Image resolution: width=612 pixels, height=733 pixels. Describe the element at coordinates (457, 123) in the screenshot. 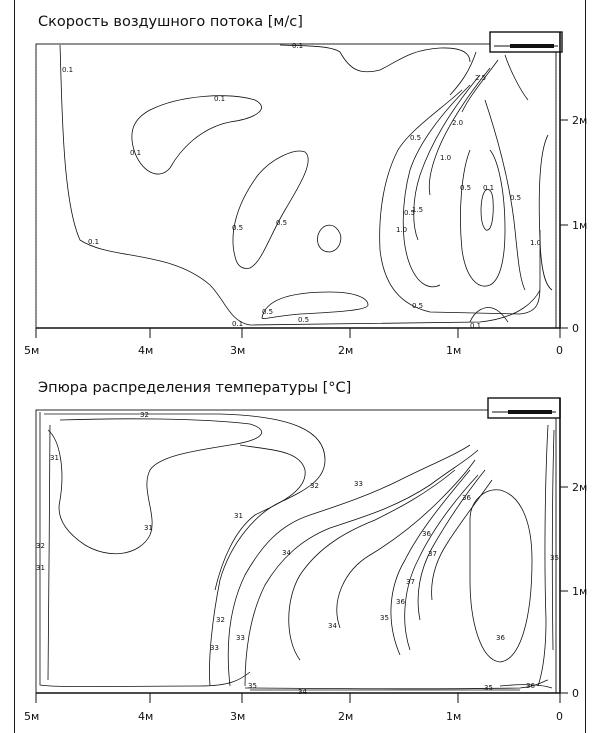

I see `contour-label: 2.0` at that location.